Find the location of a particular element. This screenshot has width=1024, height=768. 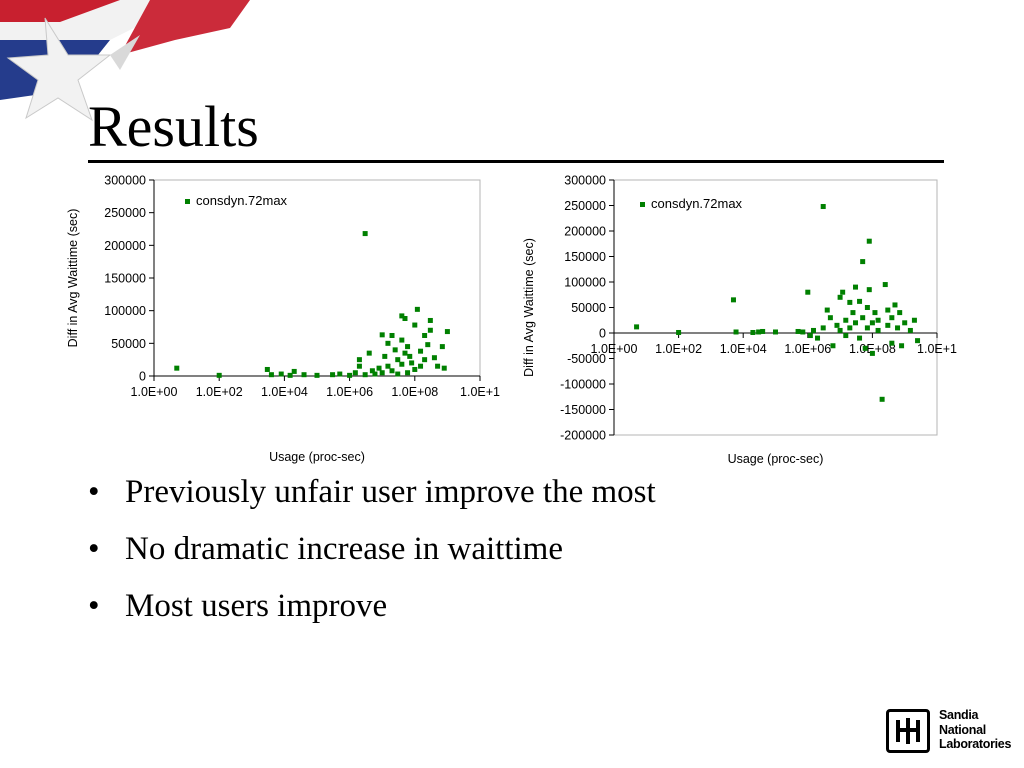

y-tick-label: -150000 is located at coordinates (583, 410).